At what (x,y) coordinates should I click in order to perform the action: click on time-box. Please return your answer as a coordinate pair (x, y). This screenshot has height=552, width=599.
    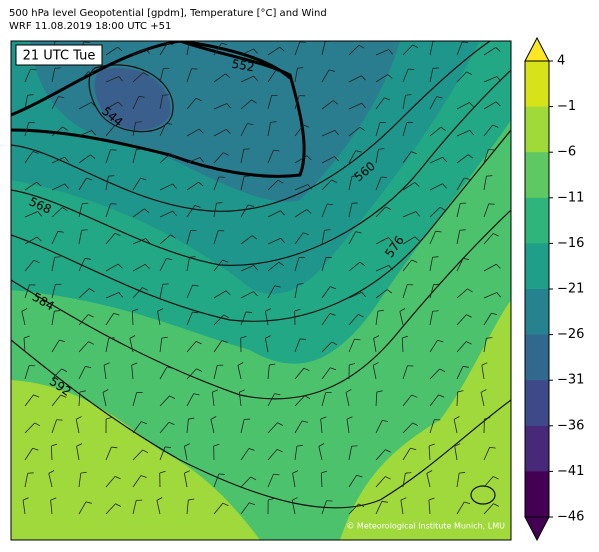
    Looking at the image, I should click on (59, 55).